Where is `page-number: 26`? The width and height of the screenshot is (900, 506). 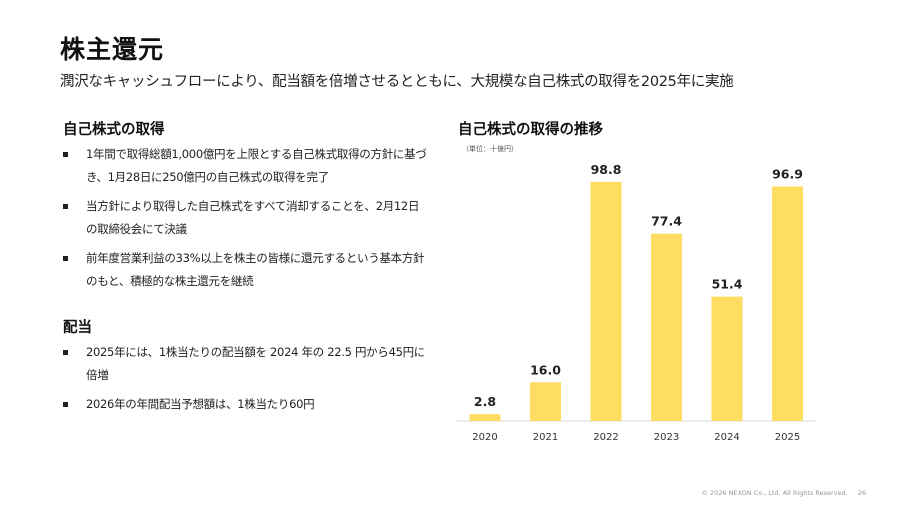
page-number: 26 is located at coordinates (861, 493).